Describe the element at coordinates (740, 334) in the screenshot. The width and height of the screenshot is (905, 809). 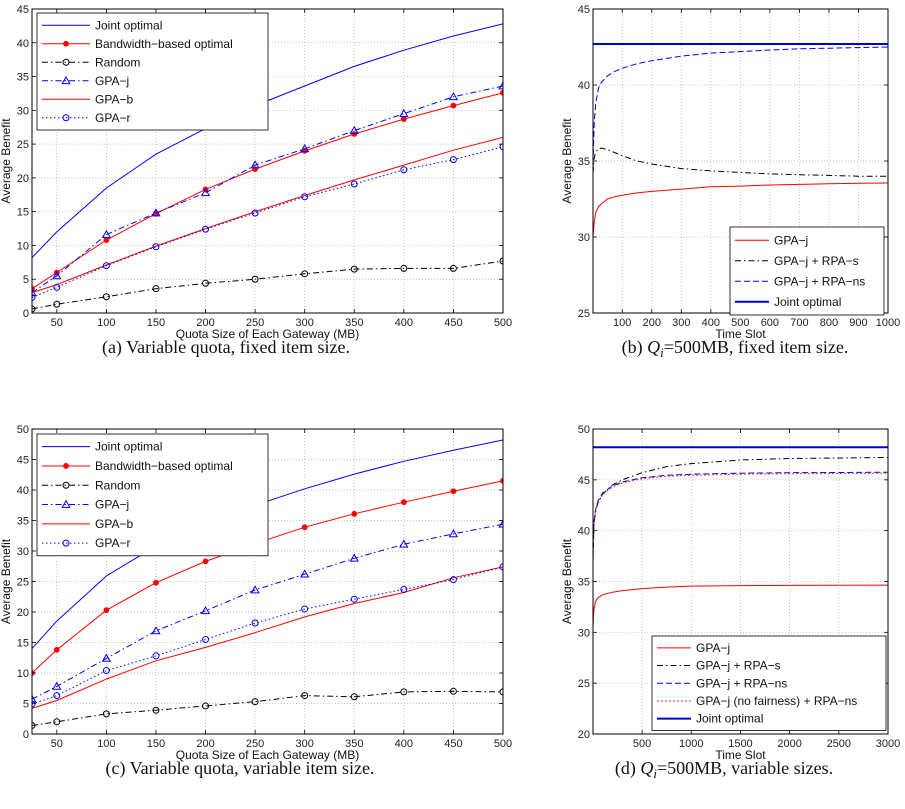
I see `x-axis-label: Time Slot` at that location.